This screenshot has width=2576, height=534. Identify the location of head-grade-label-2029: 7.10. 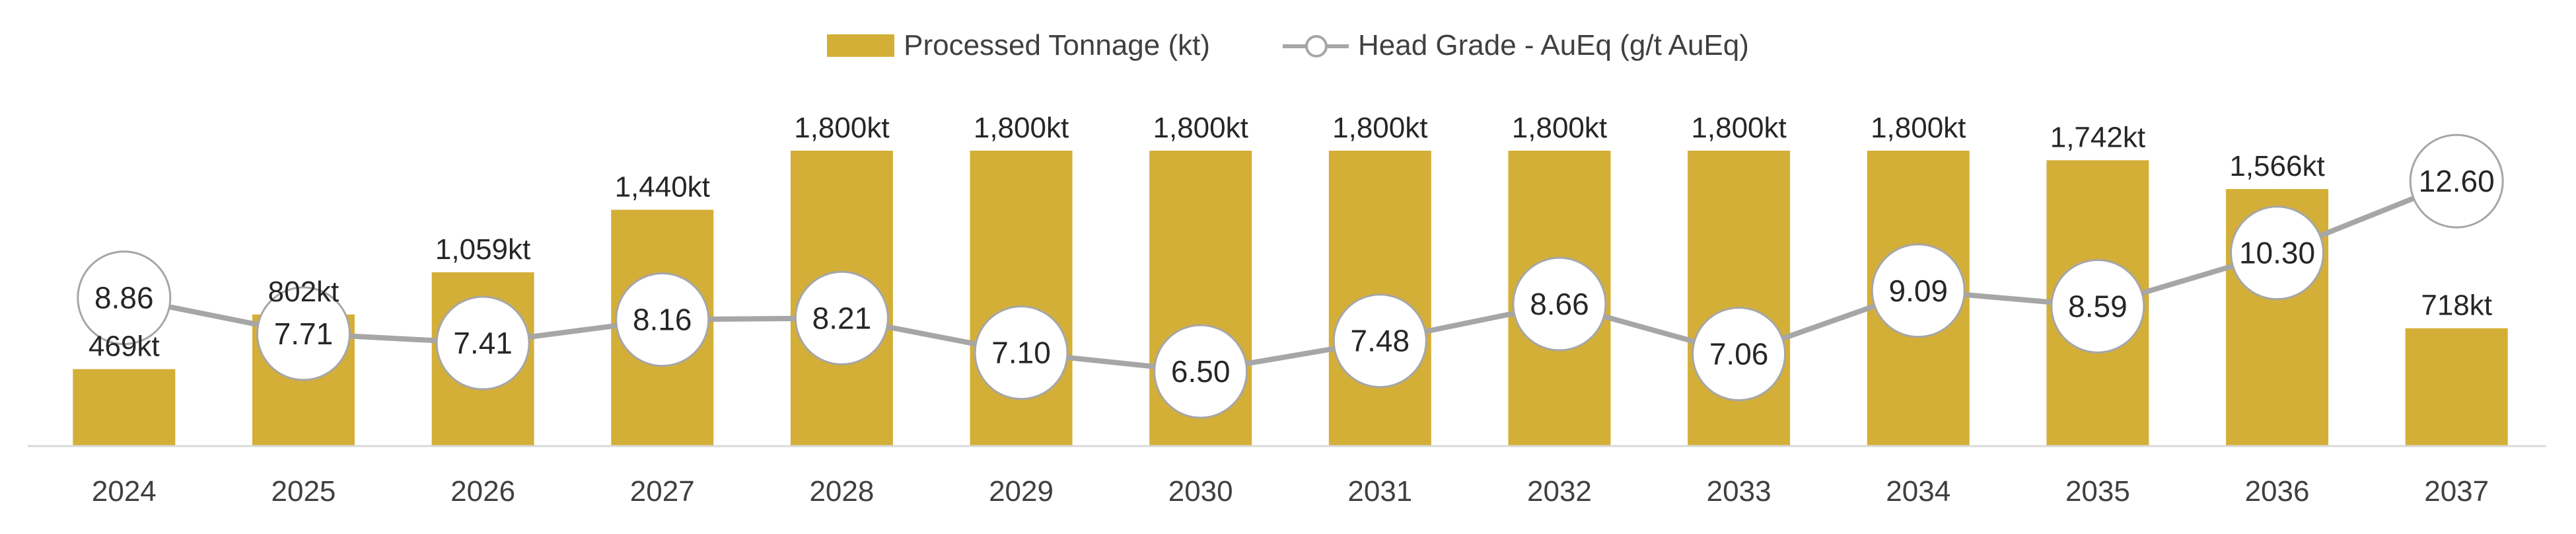
(1021, 353).